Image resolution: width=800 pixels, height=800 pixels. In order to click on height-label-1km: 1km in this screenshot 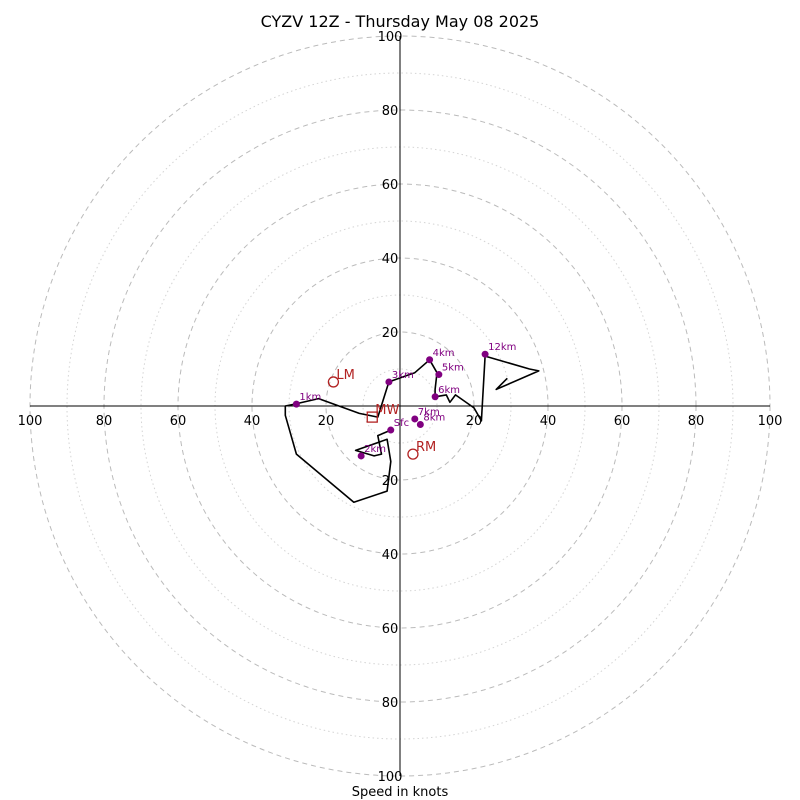, I will do `click(310, 397)`.